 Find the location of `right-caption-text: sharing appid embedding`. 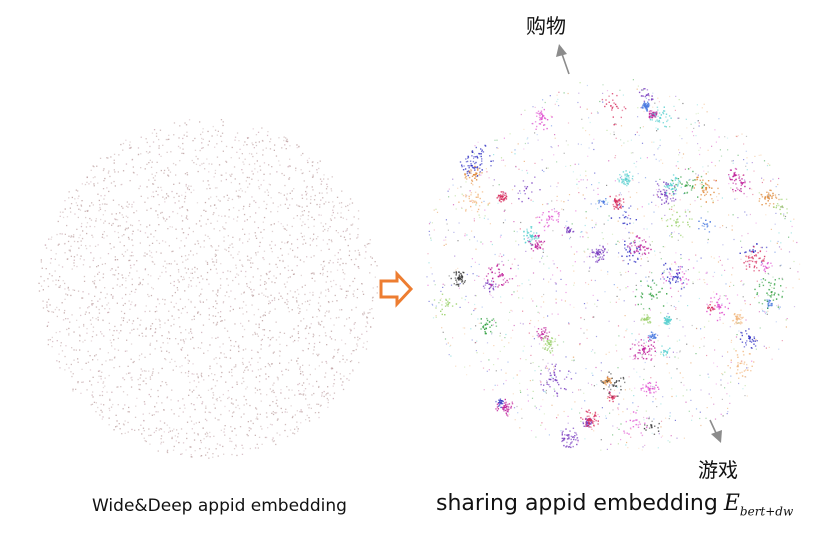

right-caption-text: sharing appid embedding is located at coordinates (577, 503).